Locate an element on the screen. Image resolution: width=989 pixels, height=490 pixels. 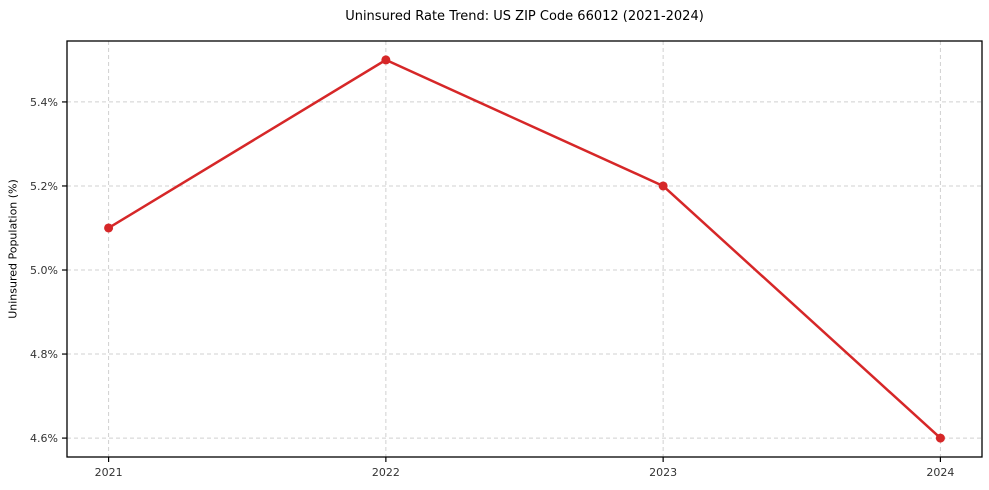
x-tick-label: 2022 is located at coordinates (386, 472).